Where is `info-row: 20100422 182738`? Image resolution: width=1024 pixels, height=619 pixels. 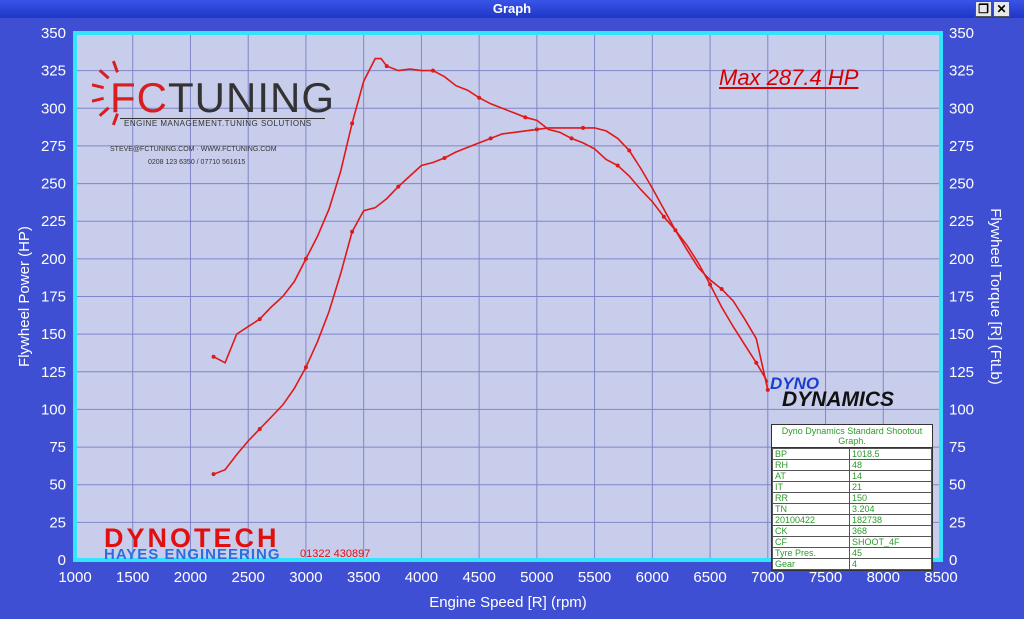
info-row: 20100422 182738 is located at coordinates (852, 520).